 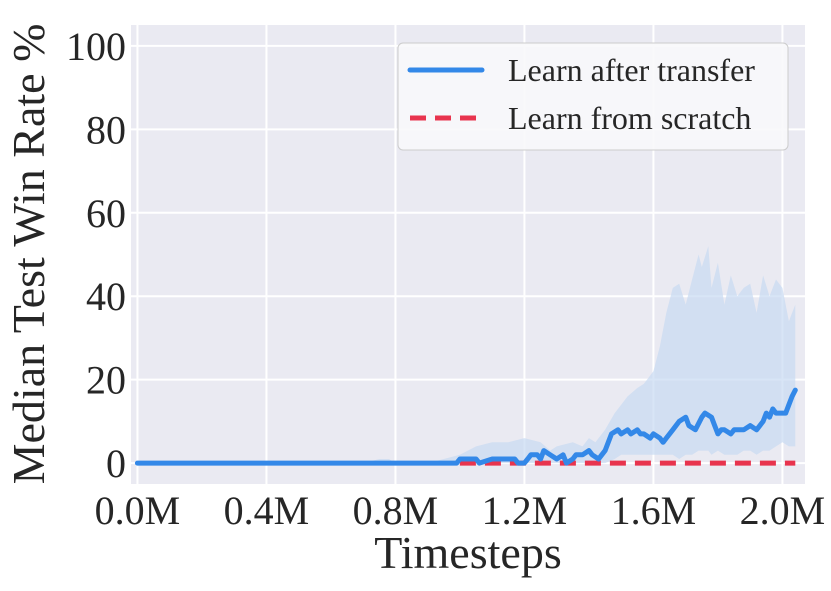 I want to click on x-tick-label-4: 1.6M, so click(x=654, y=510).